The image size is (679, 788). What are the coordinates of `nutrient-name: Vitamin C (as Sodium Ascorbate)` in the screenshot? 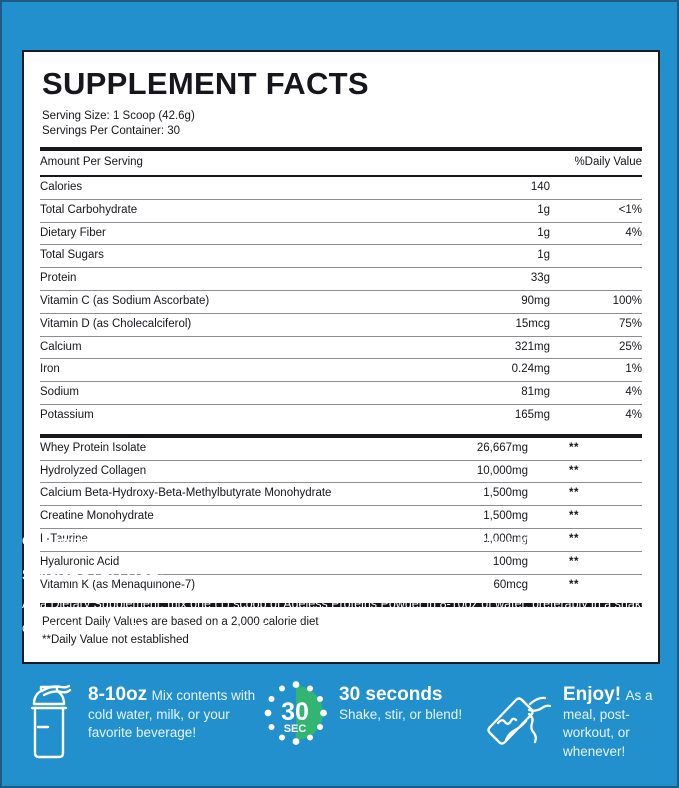 It's located at (212, 302).